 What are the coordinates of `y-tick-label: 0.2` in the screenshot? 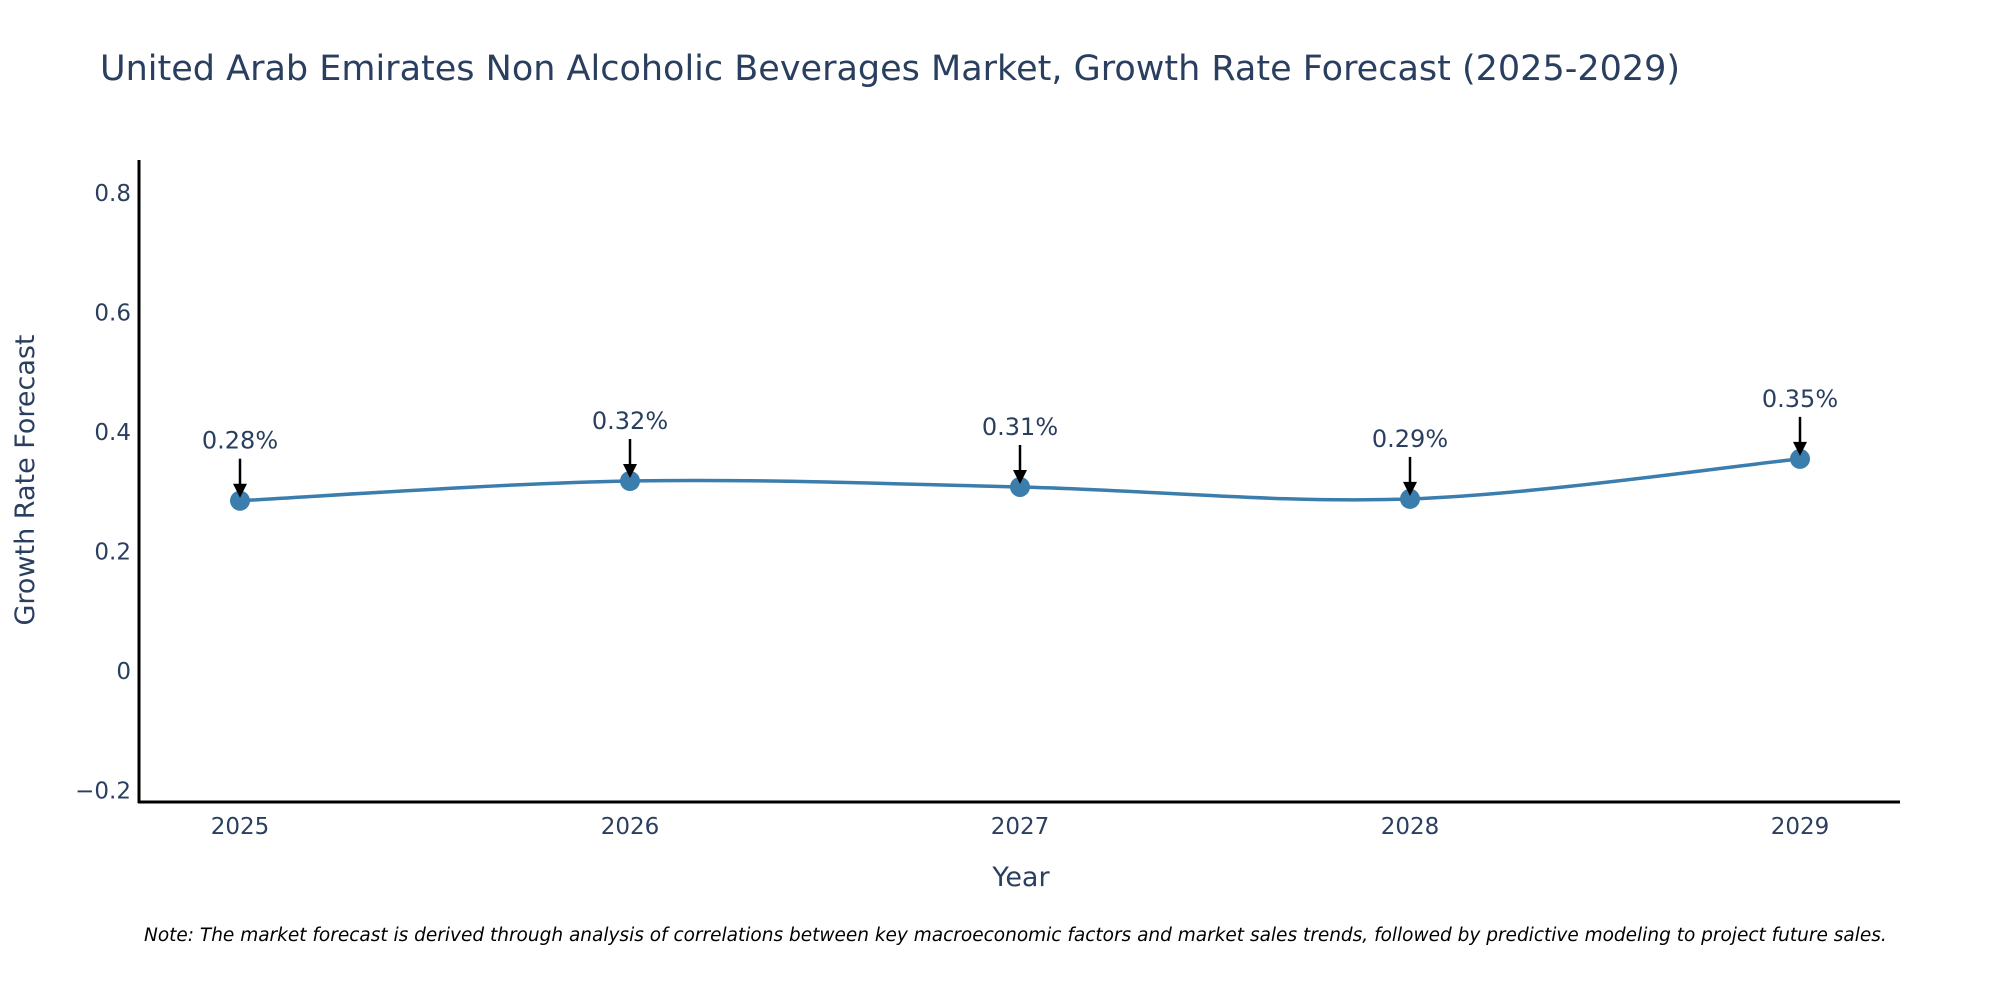 It's located at (112, 553).